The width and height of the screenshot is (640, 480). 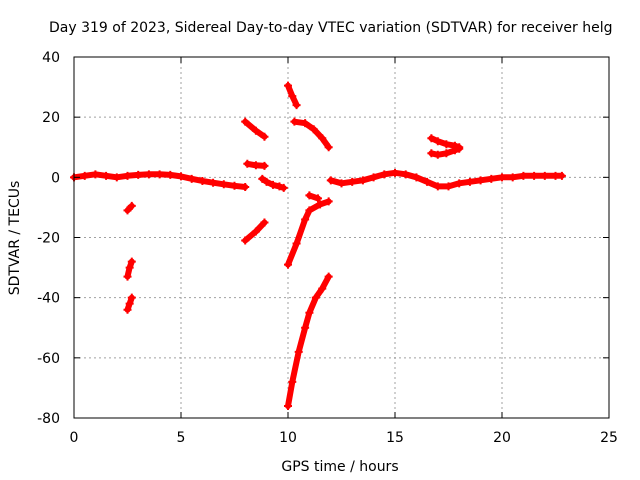 What do you see at coordinates (445, 151) in the screenshot?
I see `series-seg-17-low` at bounding box center [445, 151].